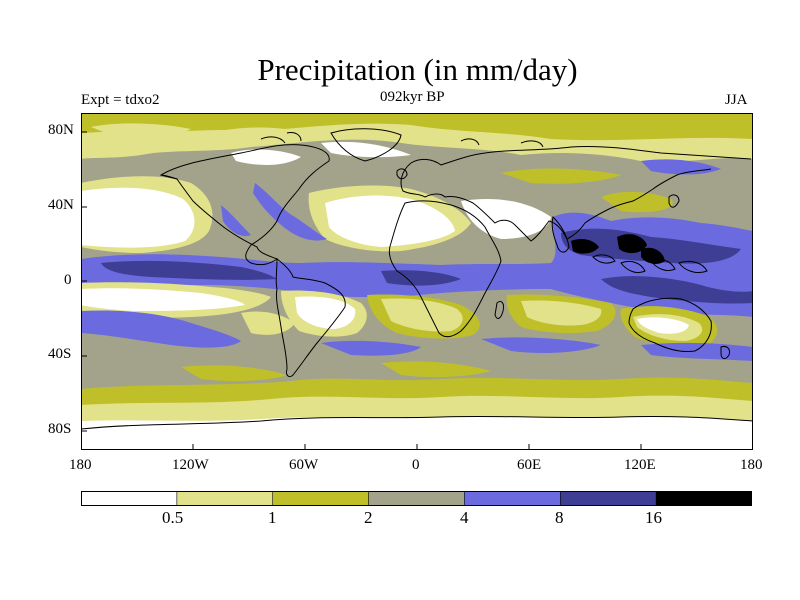 Image resolution: width=800 pixels, height=600 pixels. What do you see at coordinates (120, 100) in the screenshot?
I see `experiment-label: Expt = tdxo2` at bounding box center [120, 100].